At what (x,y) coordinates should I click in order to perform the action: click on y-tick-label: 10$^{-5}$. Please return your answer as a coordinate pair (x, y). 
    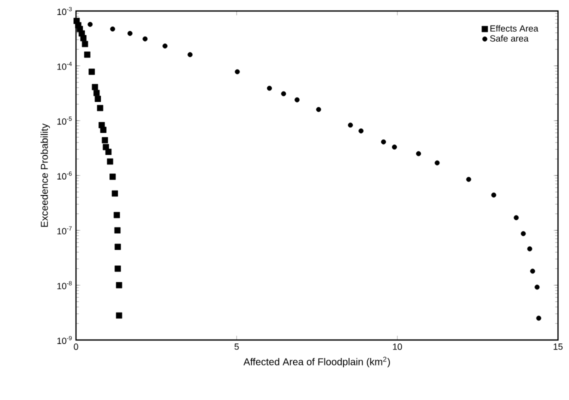
    Looking at the image, I should click on (64, 120).